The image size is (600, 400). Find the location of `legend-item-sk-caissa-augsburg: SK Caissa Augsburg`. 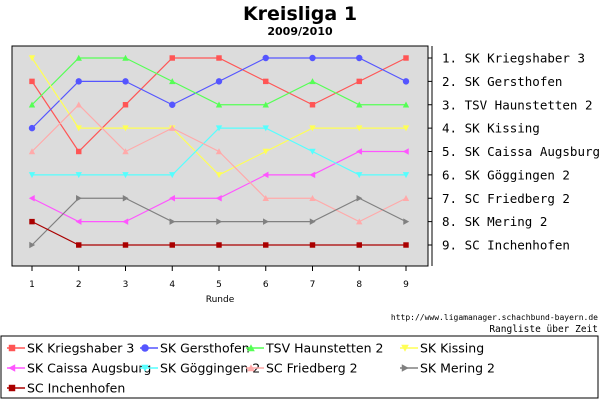

legend-item-sk-caissa-augsburg: SK Caissa Augsburg is located at coordinates (79, 368).